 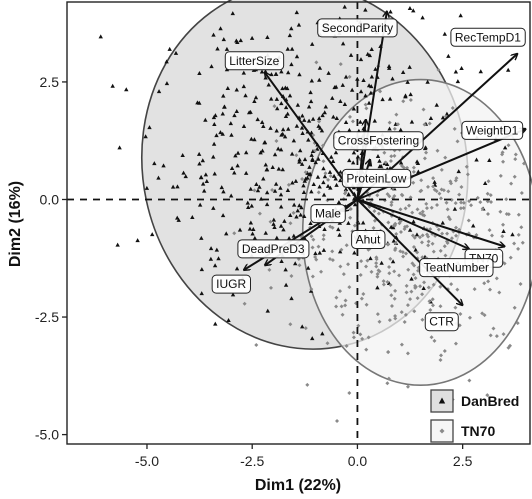 What do you see at coordinates (15, 224) in the screenshot?
I see `y-axis-title: Dim2 (16%)` at bounding box center [15, 224].